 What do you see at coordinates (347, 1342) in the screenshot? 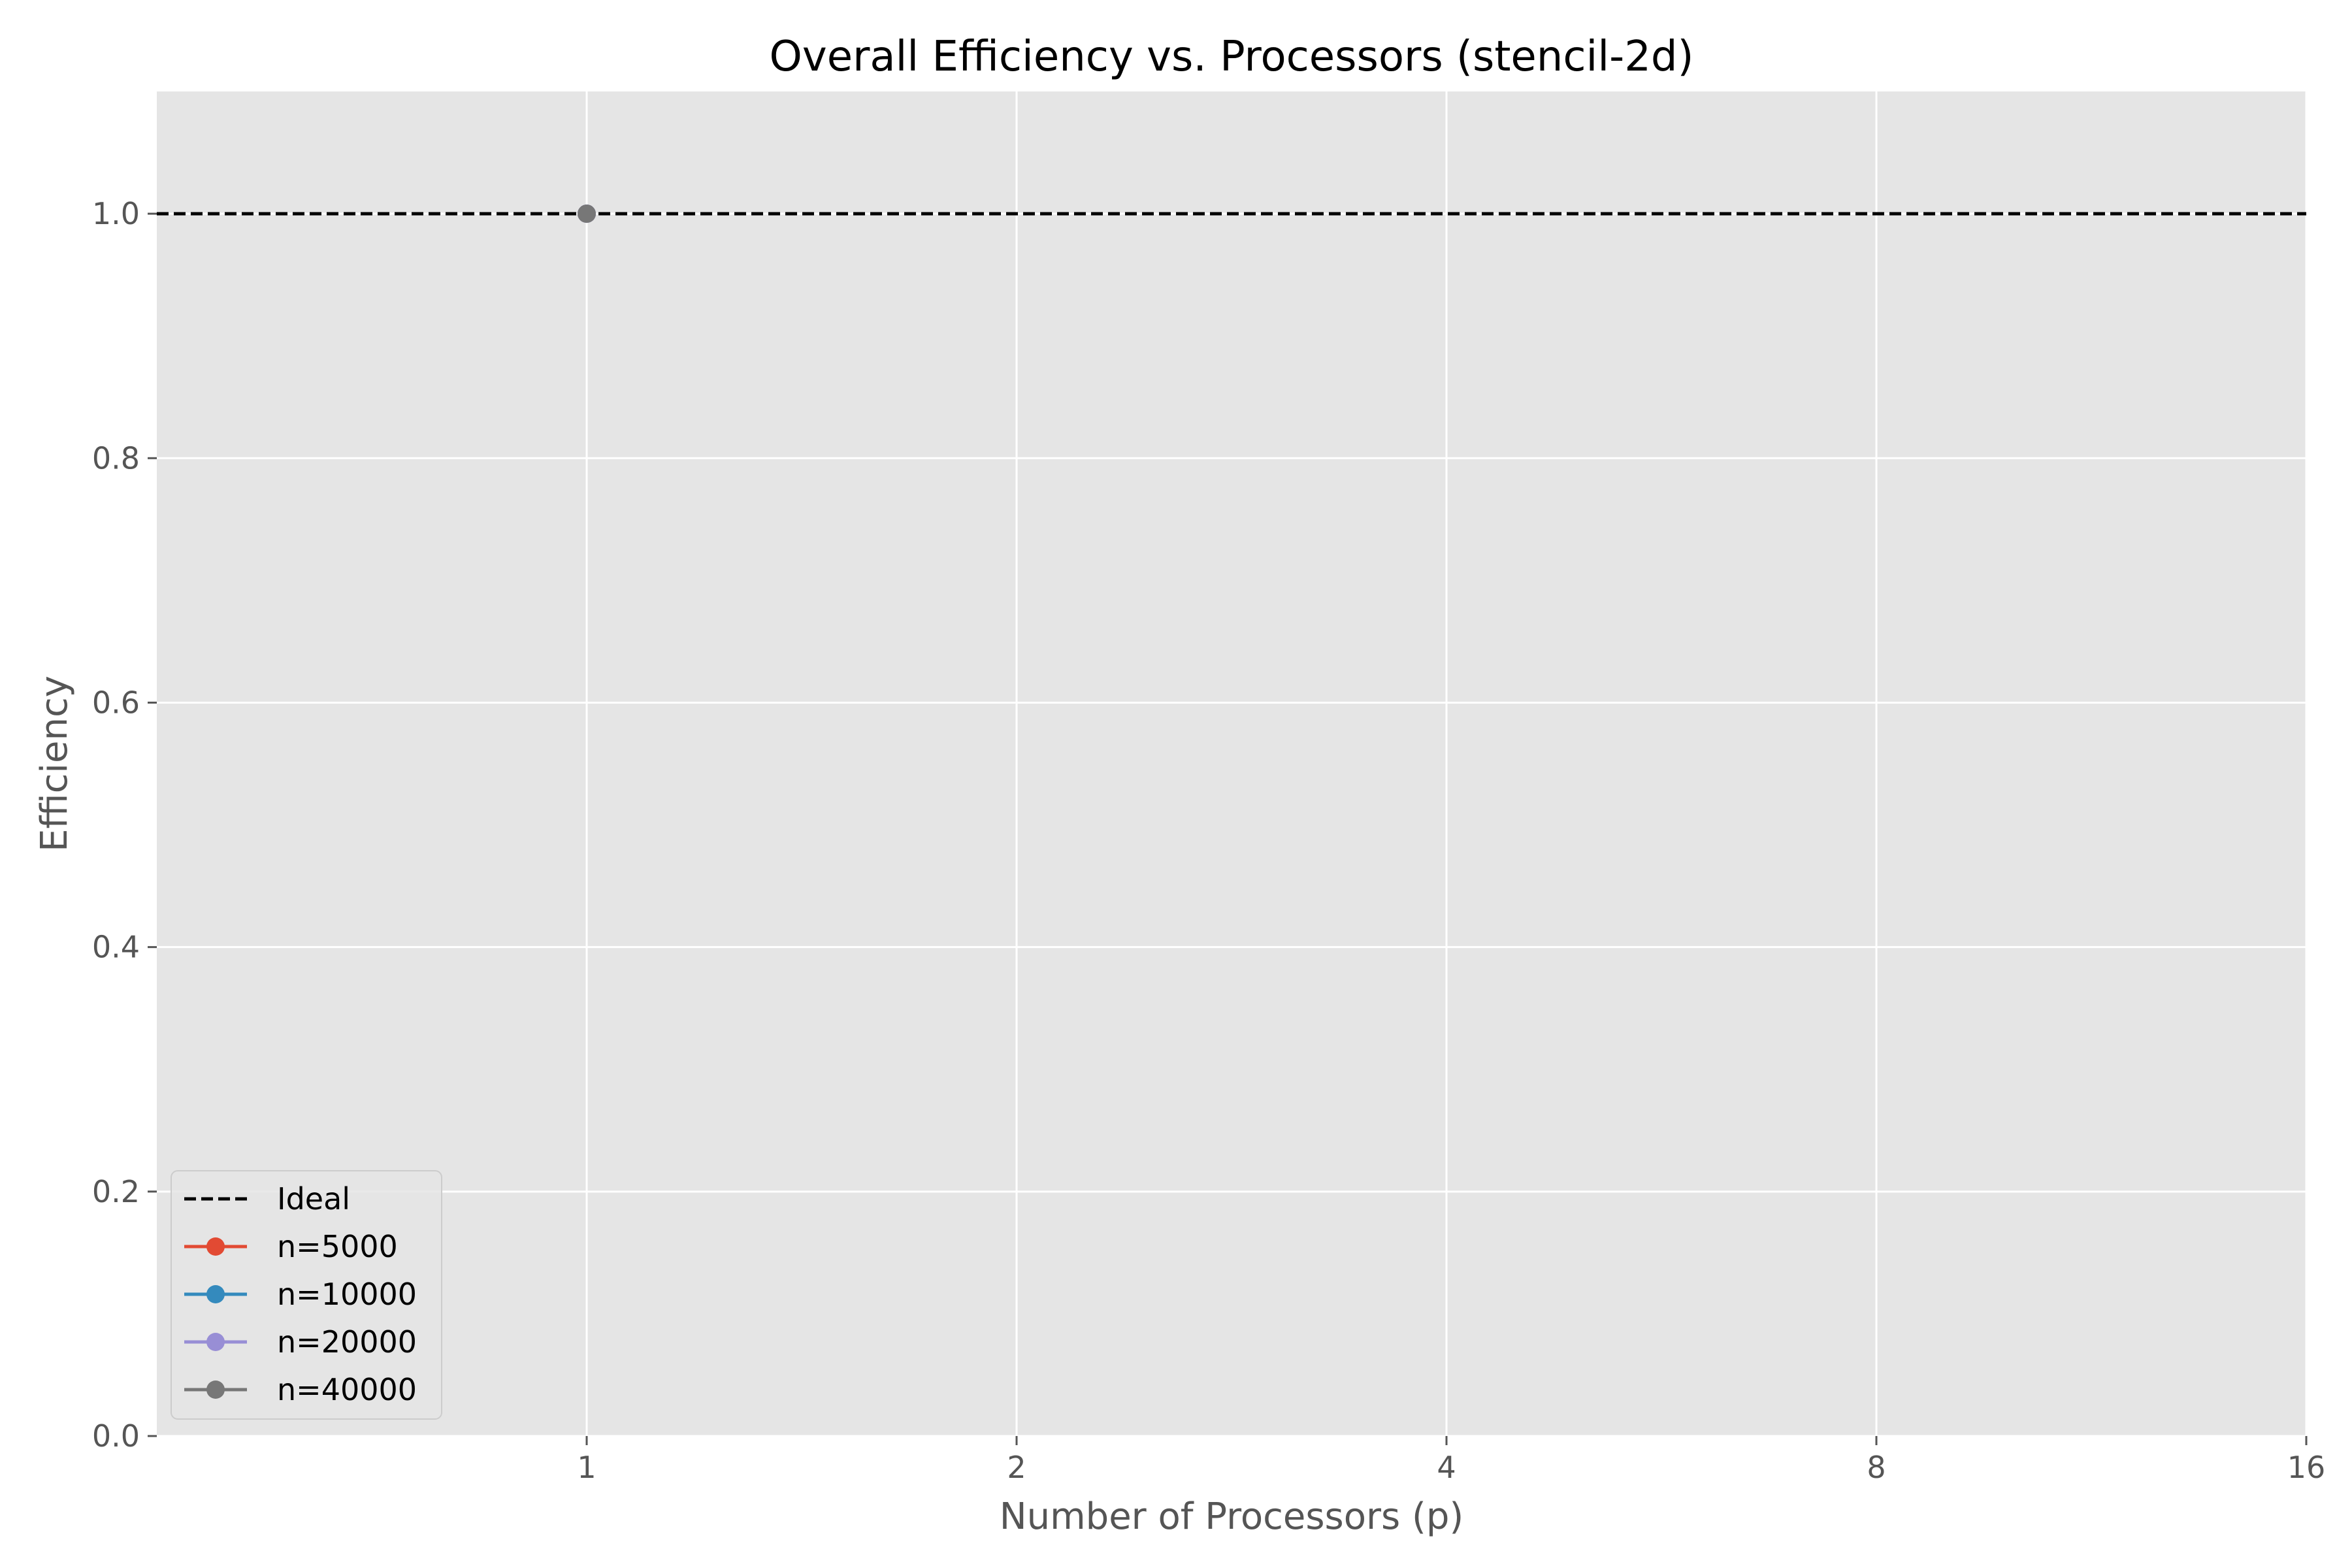
I see `legend-label: n=20000` at bounding box center [347, 1342].